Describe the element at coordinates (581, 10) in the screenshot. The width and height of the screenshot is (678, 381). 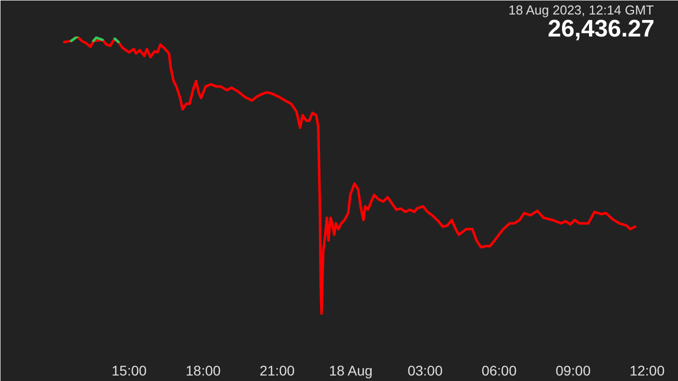
I see `text: 18 Aug 2023, 12:14 GMT` at that location.